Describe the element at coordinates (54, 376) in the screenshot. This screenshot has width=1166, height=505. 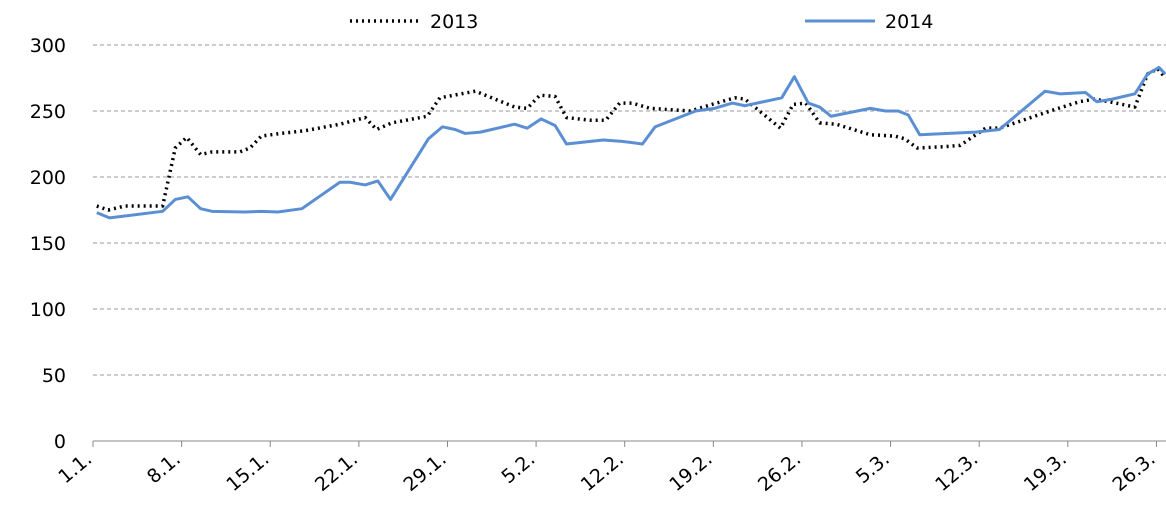
I see `y-tick-label: 50` at that location.